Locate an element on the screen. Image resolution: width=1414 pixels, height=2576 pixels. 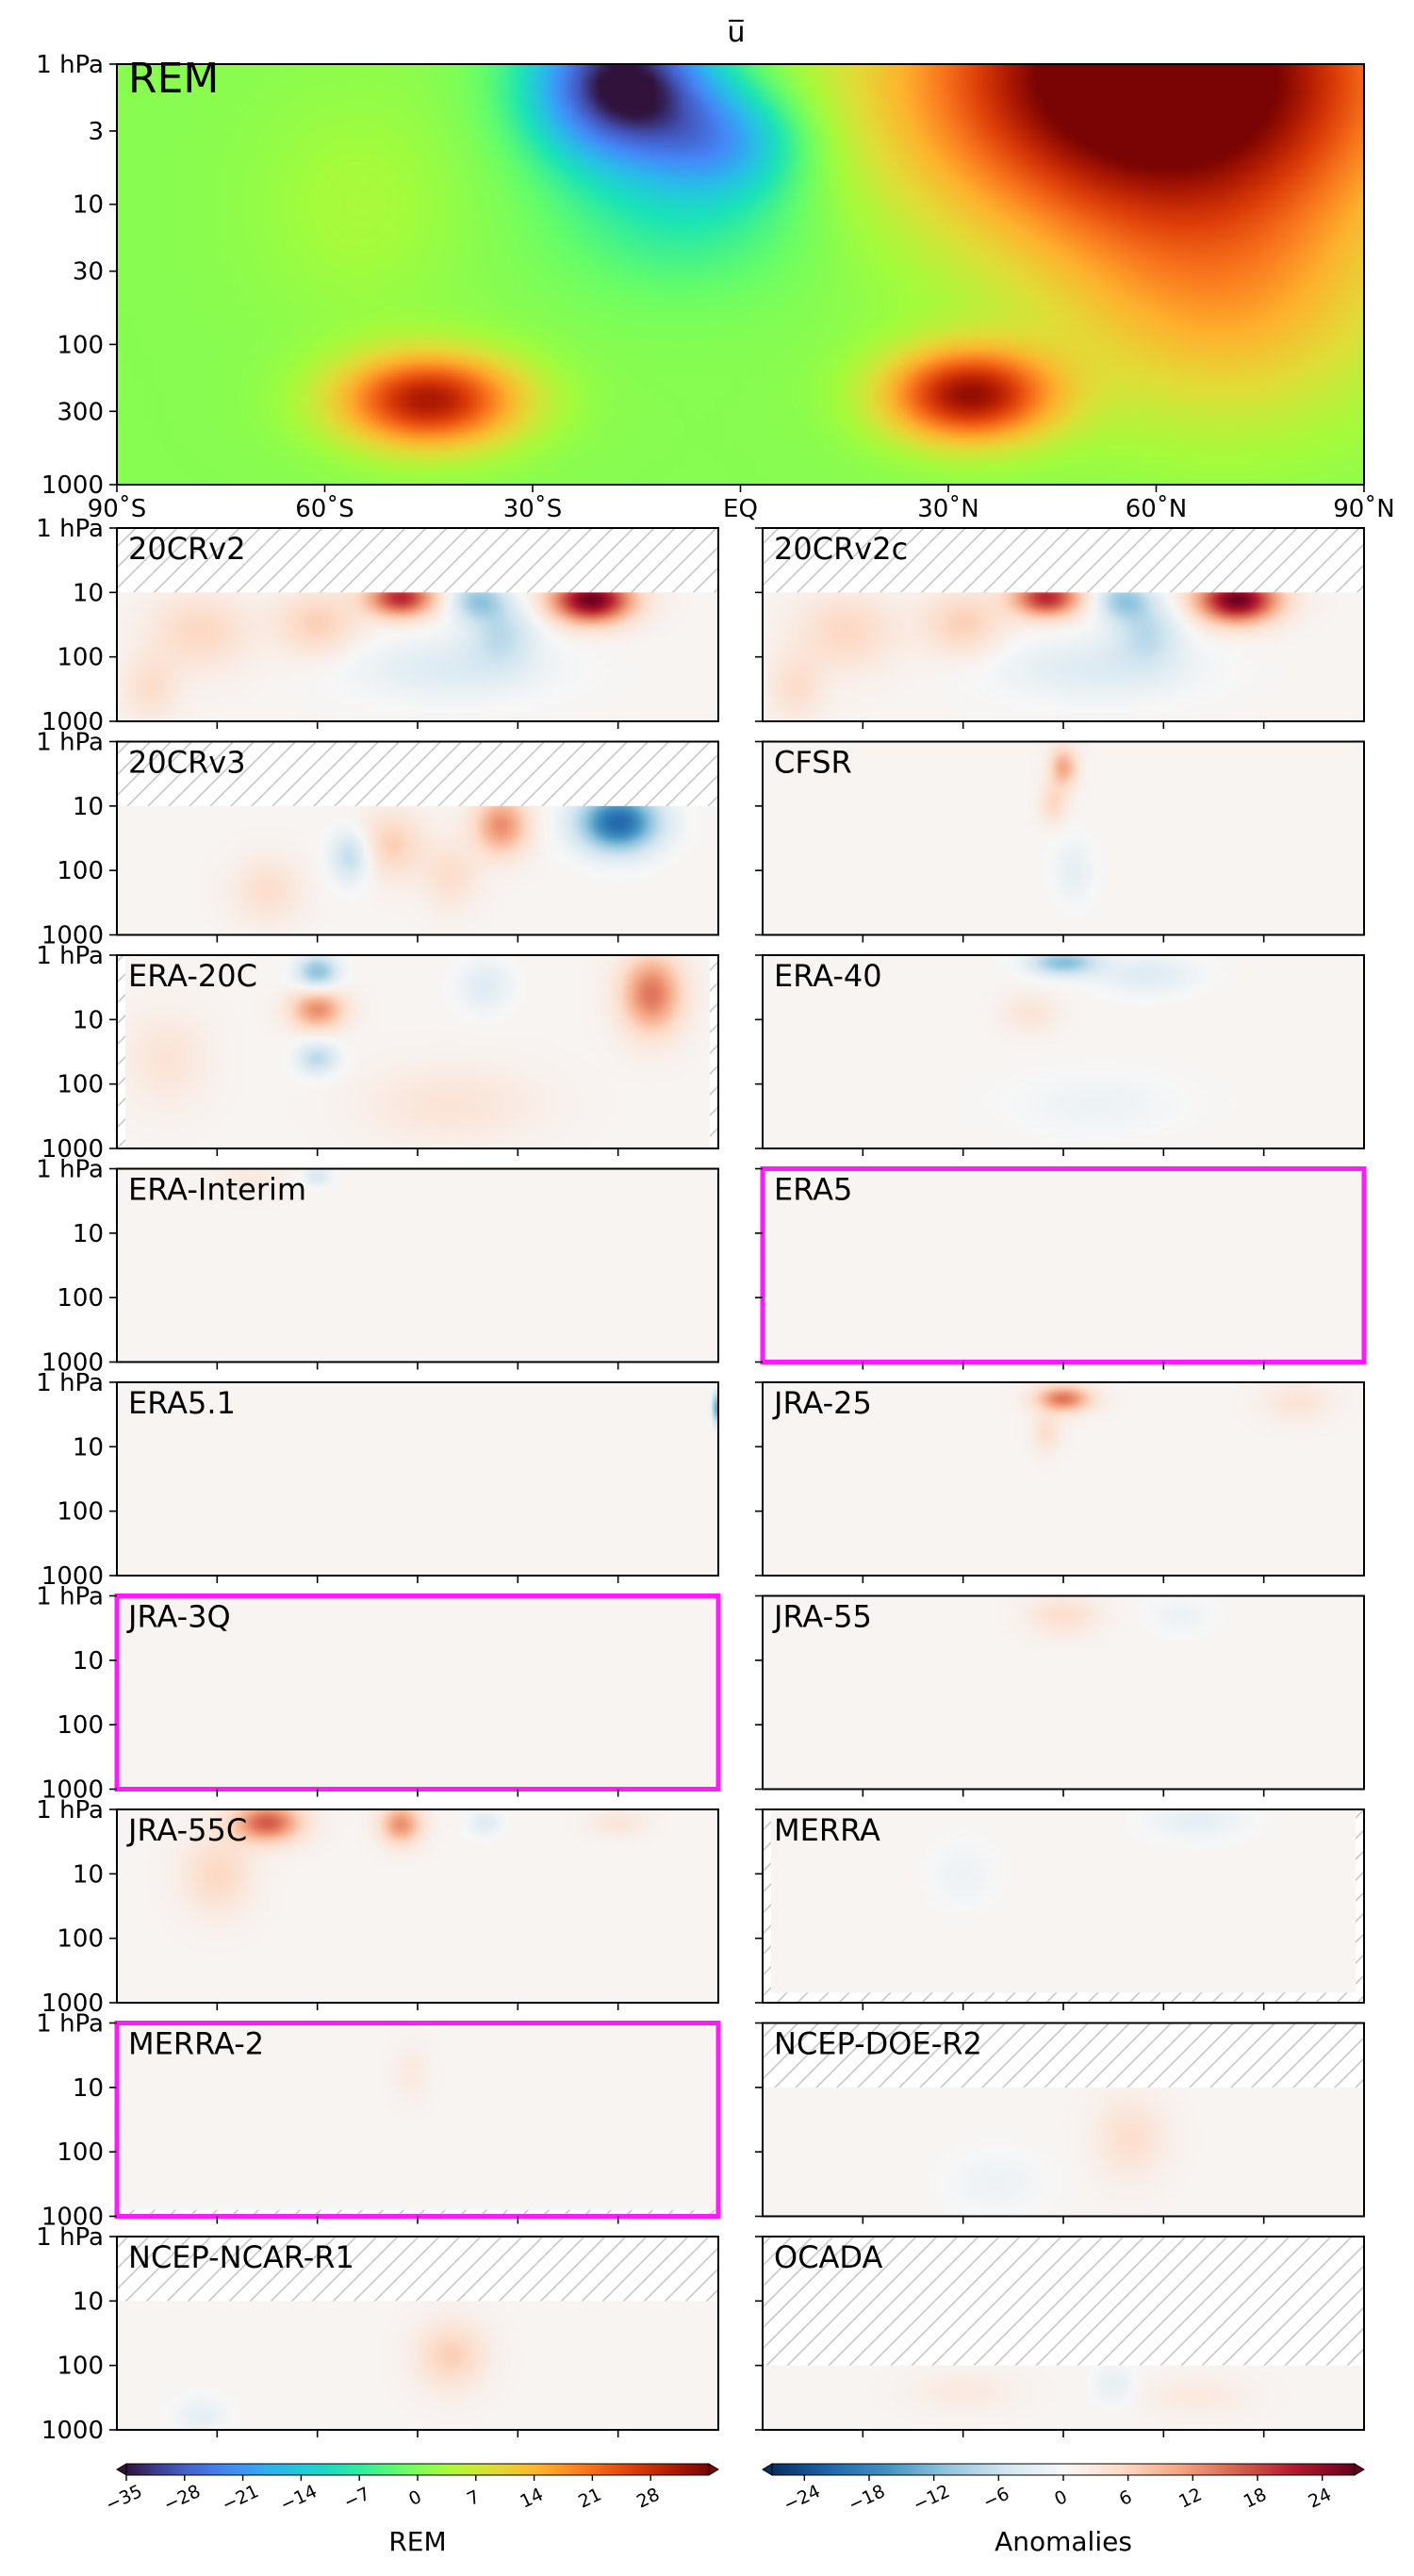
panel-ncep-doe-r2: NCEP-DOE-R2 is located at coordinates (1060, 2123).